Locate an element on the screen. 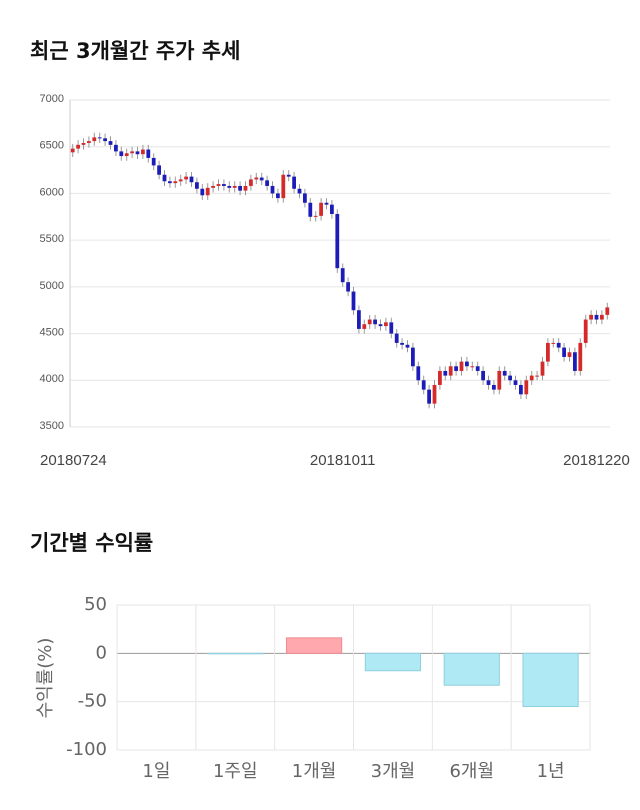 The height and width of the screenshot is (810, 640). y-tick-label: -100 is located at coordinates (86, 749).